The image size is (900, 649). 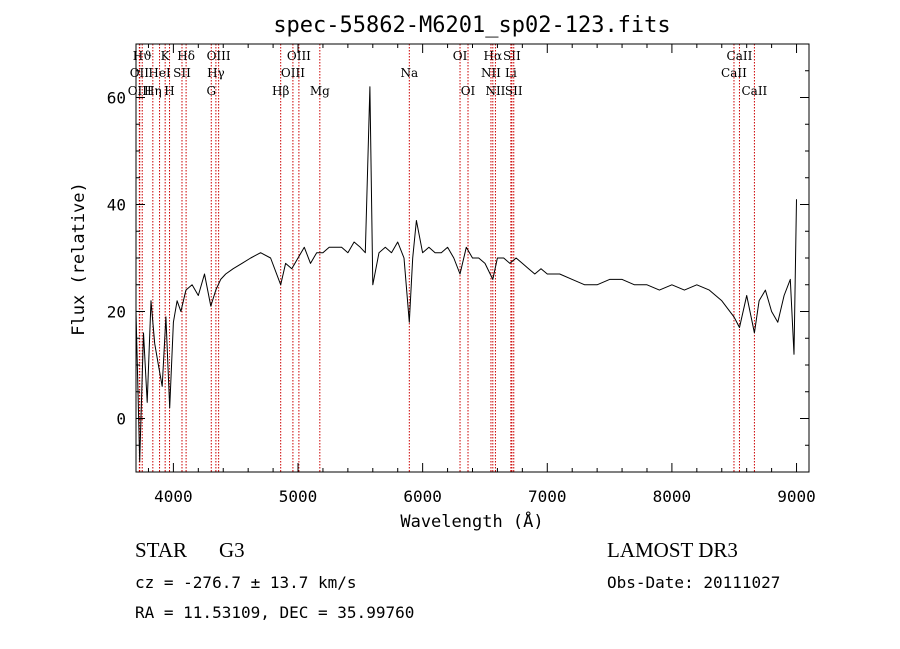 What do you see at coordinates (211, 91) in the screenshot?
I see `line-marker-label: G` at bounding box center [211, 91].